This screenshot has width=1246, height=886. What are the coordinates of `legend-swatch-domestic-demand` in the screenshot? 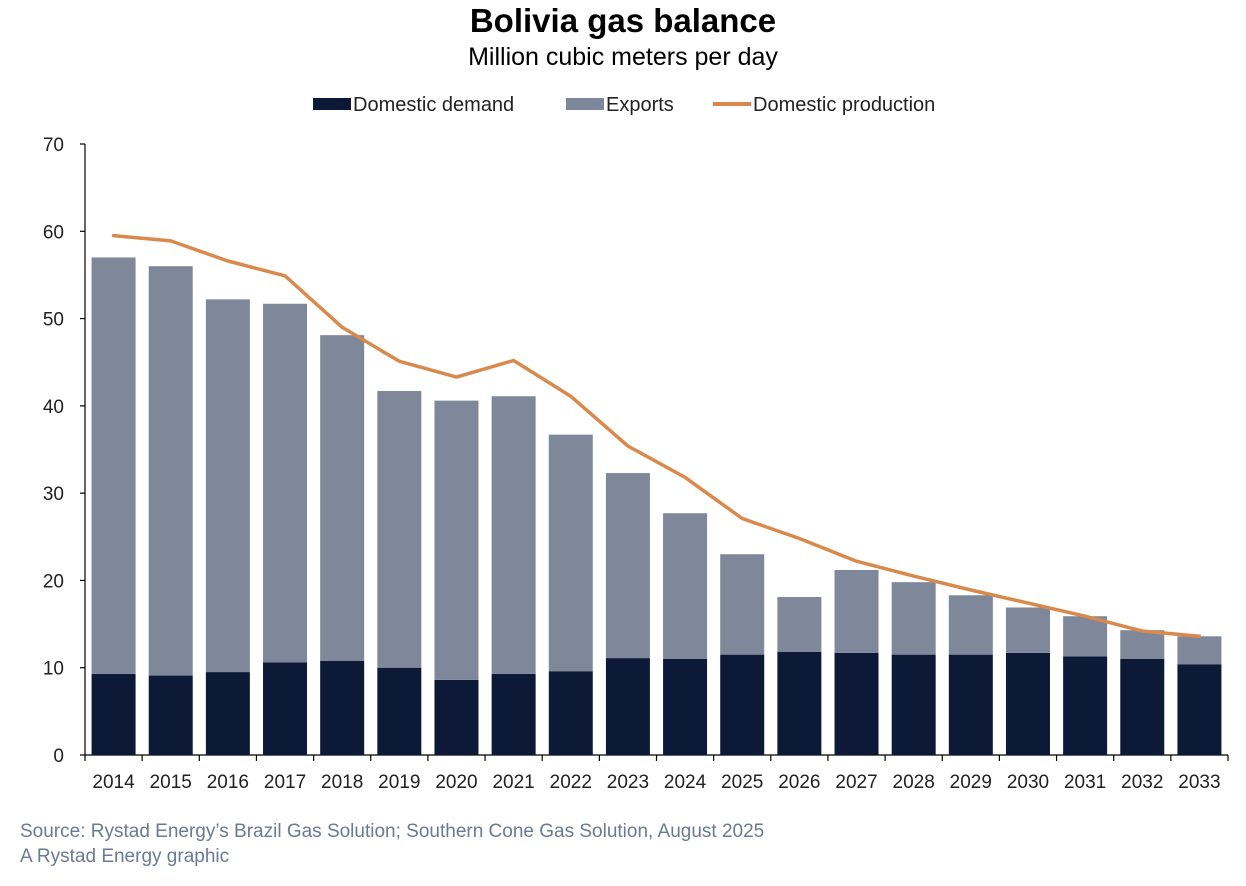 It's located at (332, 104).